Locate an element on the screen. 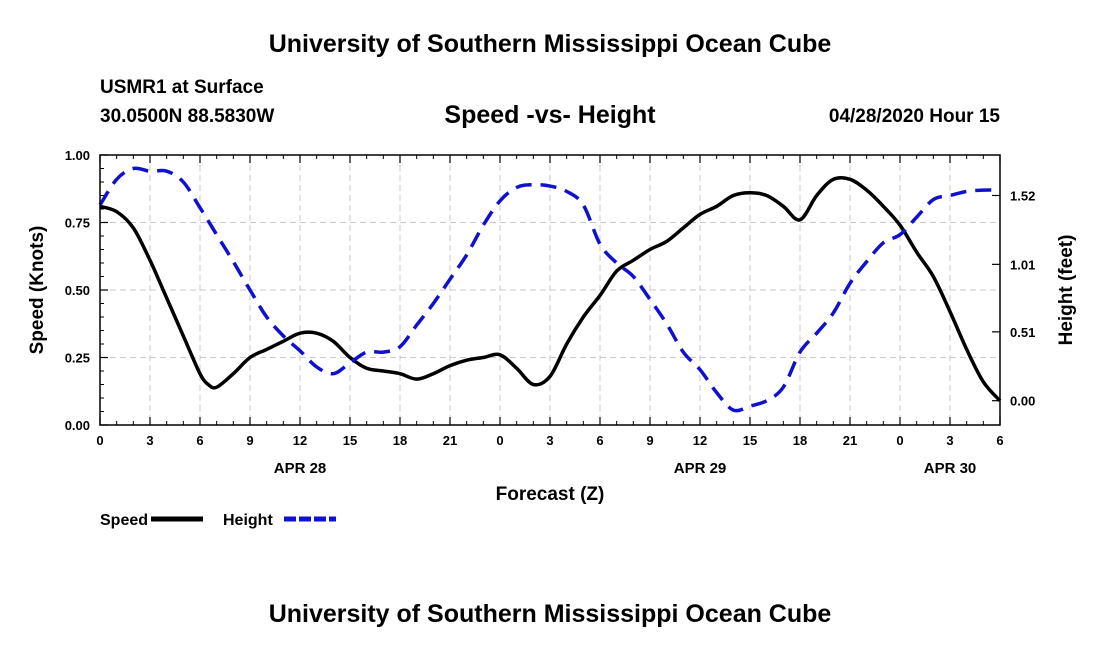  y-axis-left-title: Speed (Knots) is located at coordinates (37, 290).